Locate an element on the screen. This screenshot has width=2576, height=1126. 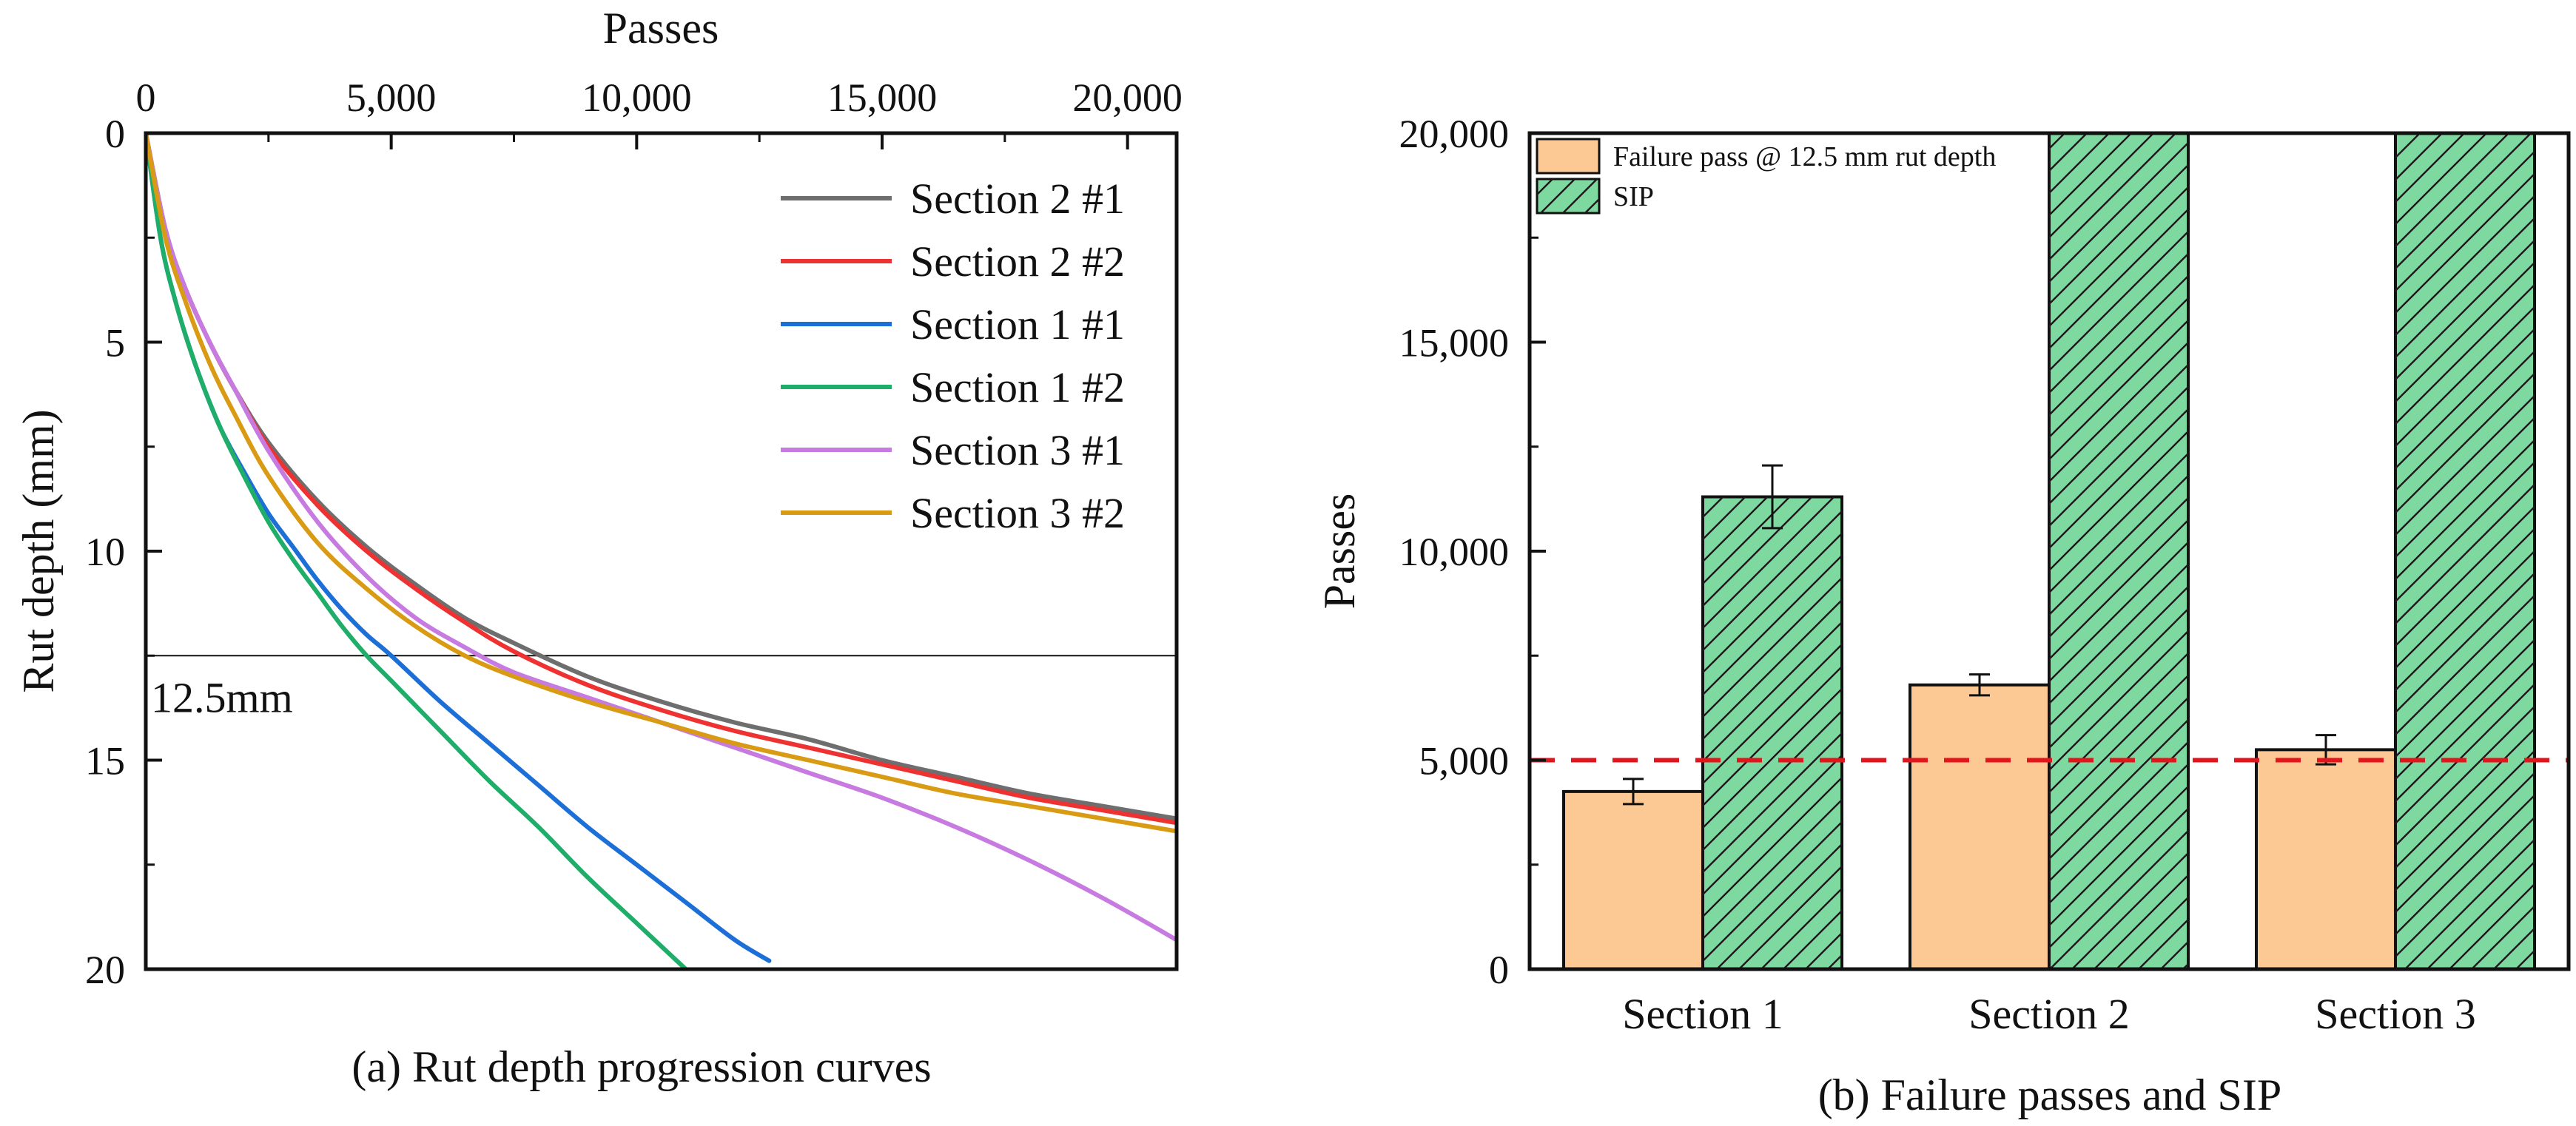
legend-label-section-1-1: Section 1 #1 is located at coordinates (1017, 324).